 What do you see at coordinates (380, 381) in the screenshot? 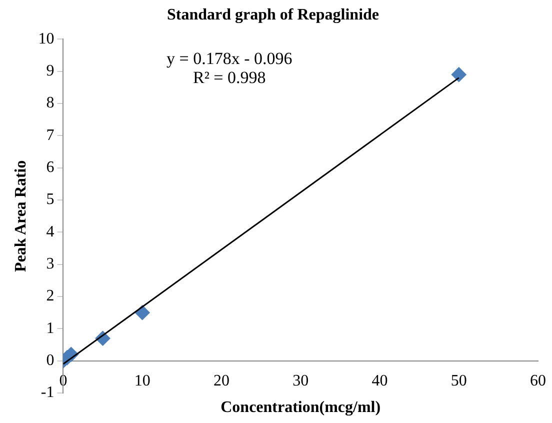
I see `x-tick-label: 40` at bounding box center [380, 381].